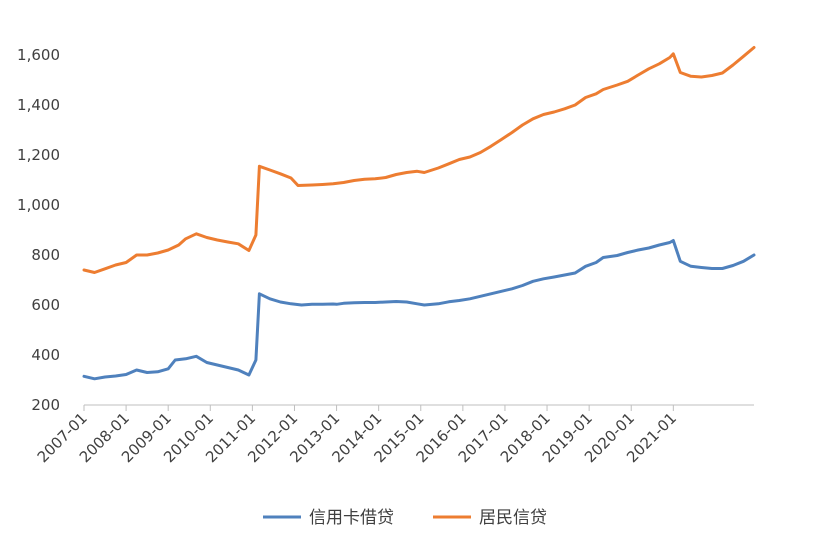 Image resolution: width=819 pixels, height=552 pixels. What do you see at coordinates (45, 405) in the screenshot?
I see `y-tick-label: 200` at bounding box center [45, 405].